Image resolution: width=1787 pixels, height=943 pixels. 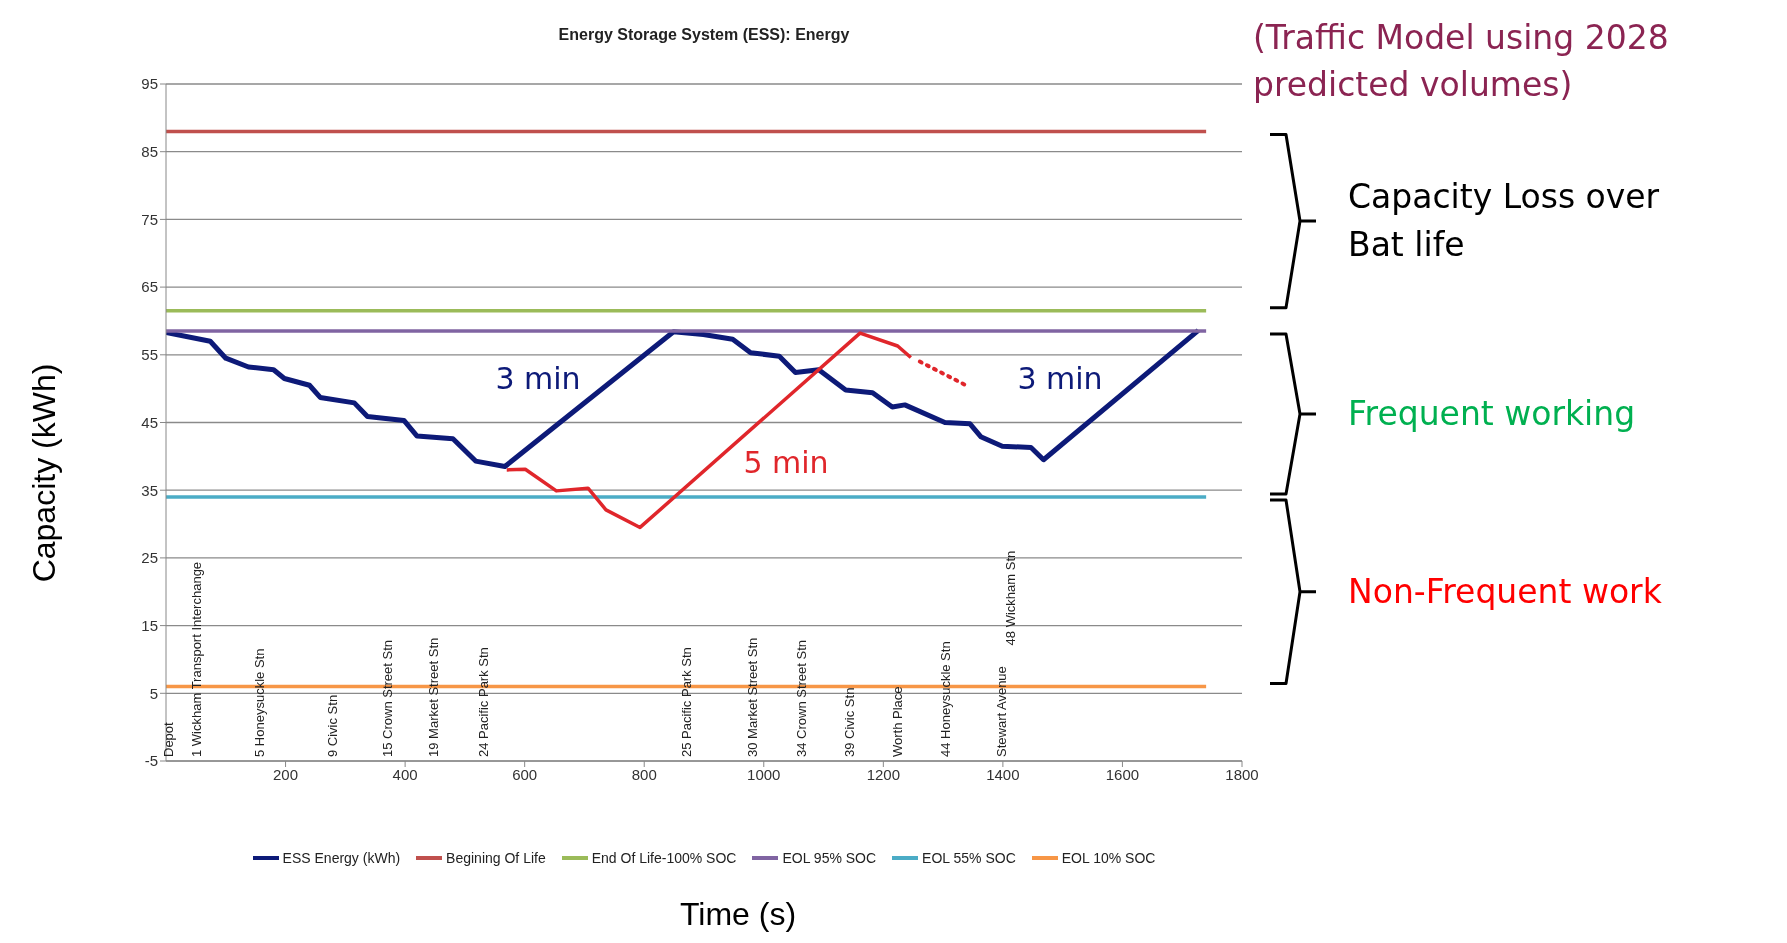 What do you see at coordinates (149, 490) in the screenshot?
I see `y-tick-label: 35` at bounding box center [149, 490].